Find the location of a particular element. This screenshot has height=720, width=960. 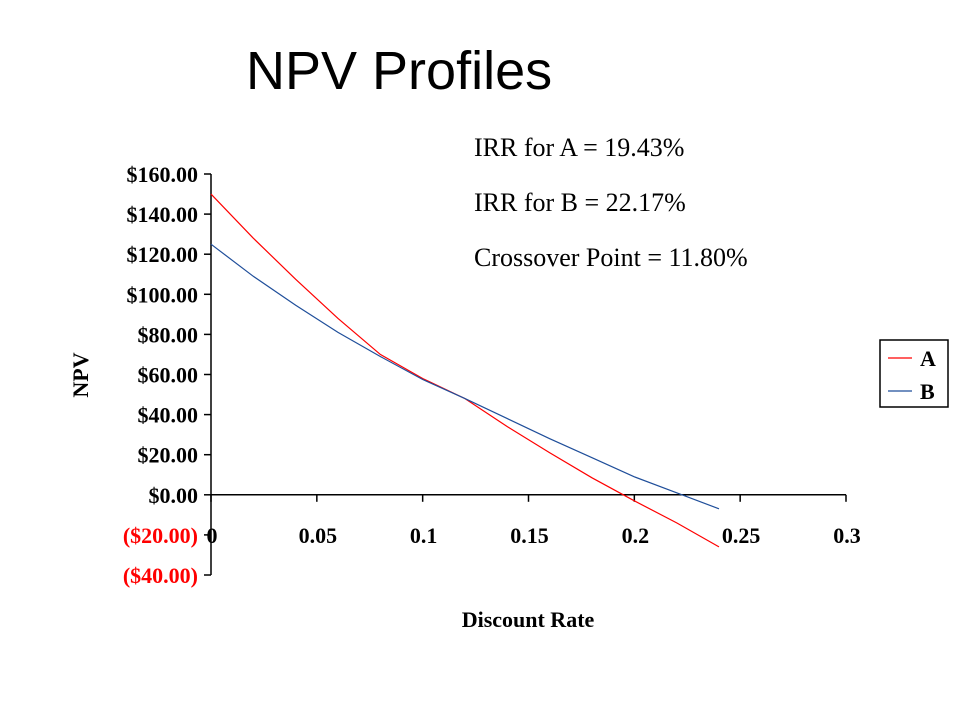

irr-note-a: IRR for A = 19.43% is located at coordinates (579, 147).